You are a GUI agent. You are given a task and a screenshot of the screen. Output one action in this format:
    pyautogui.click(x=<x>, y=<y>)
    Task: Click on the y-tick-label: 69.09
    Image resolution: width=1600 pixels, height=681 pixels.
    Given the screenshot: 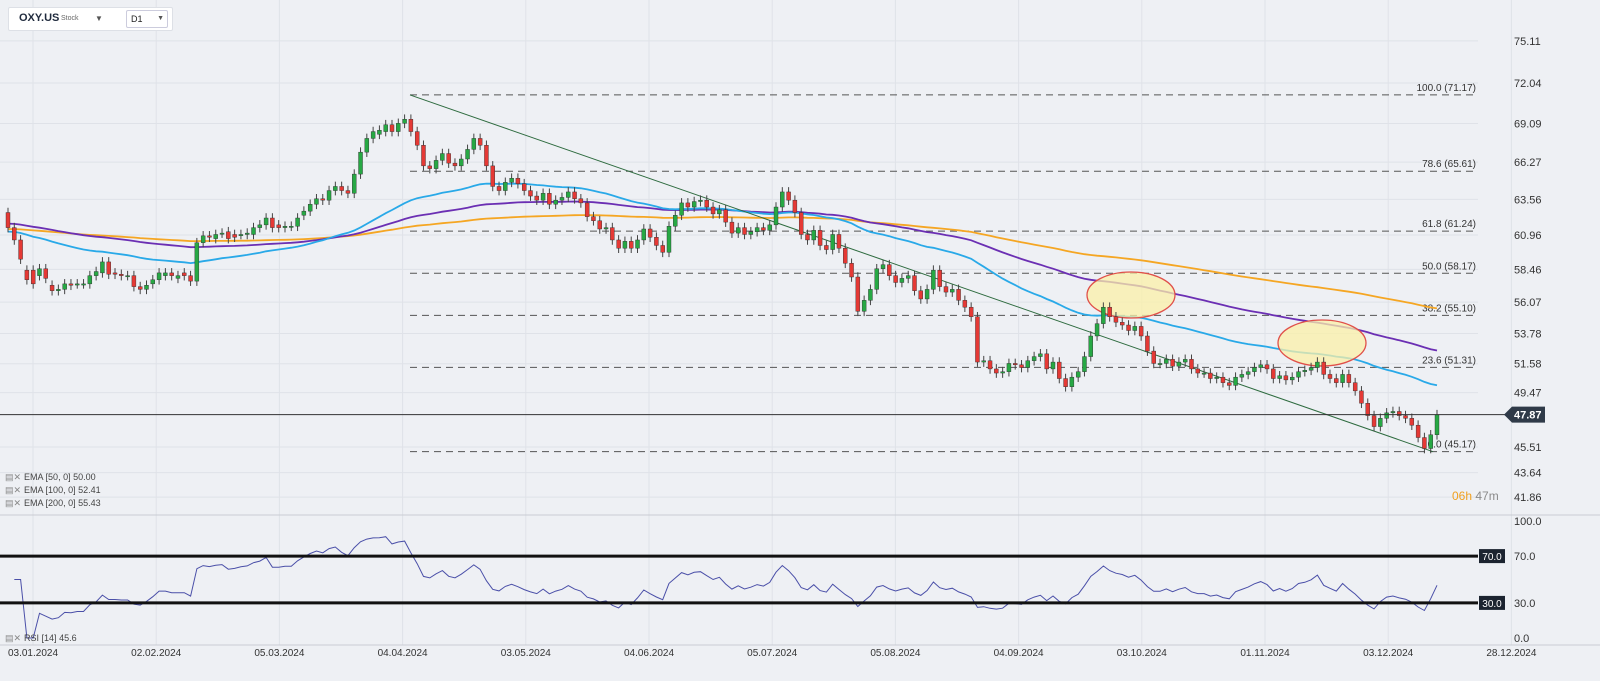 What is the action you would take?
    pyautogui.click(x=1528, y=124)
    